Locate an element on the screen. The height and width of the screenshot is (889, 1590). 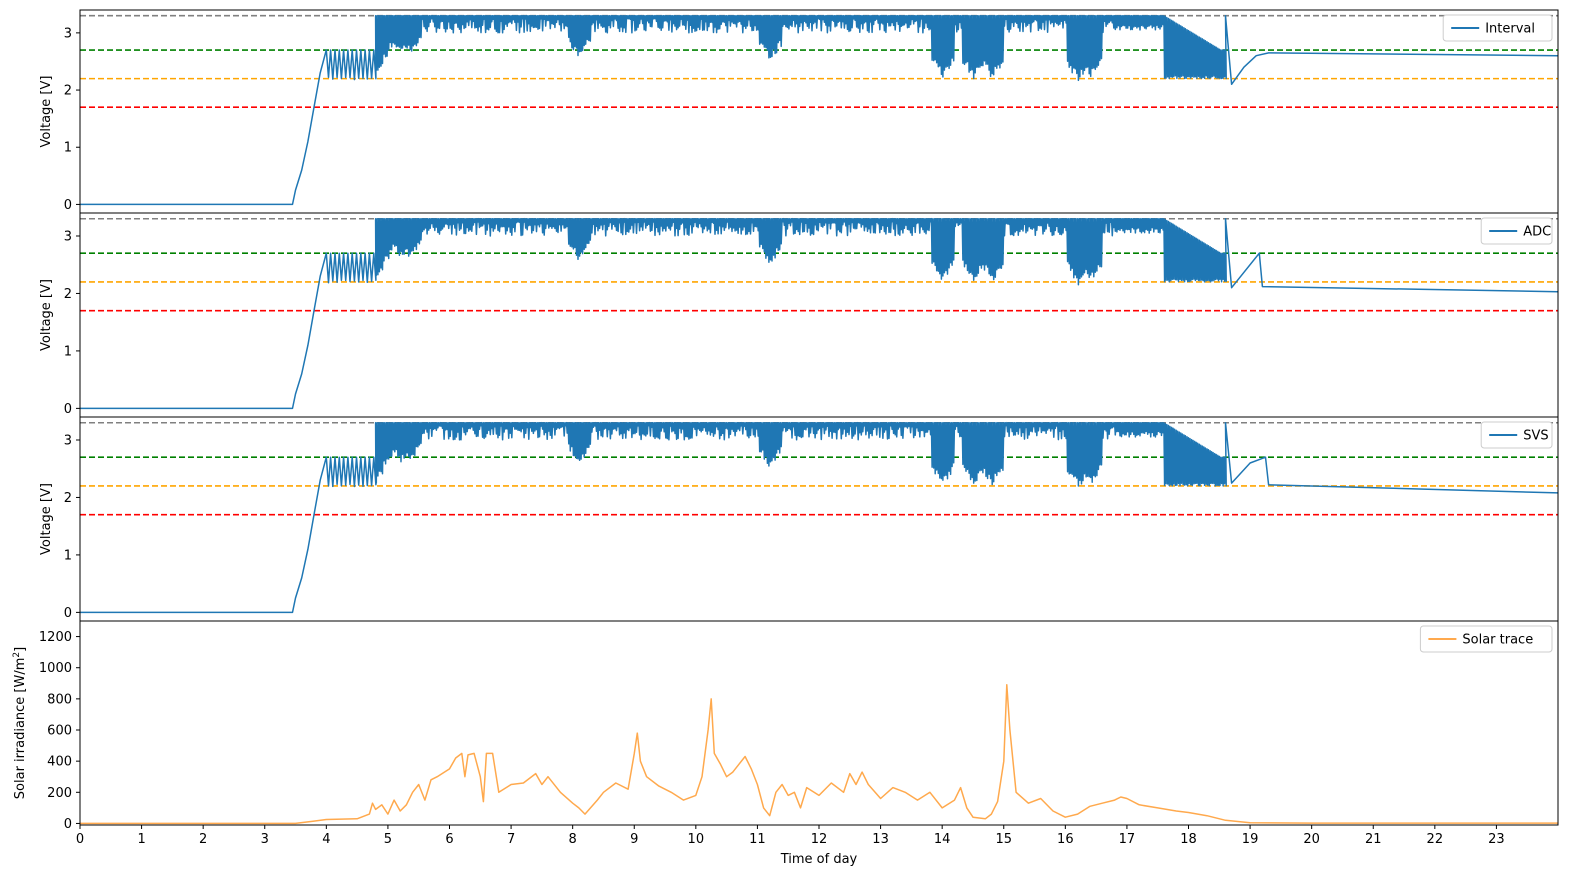
y-tick-label: 600 is located at coordinates (59, 731).